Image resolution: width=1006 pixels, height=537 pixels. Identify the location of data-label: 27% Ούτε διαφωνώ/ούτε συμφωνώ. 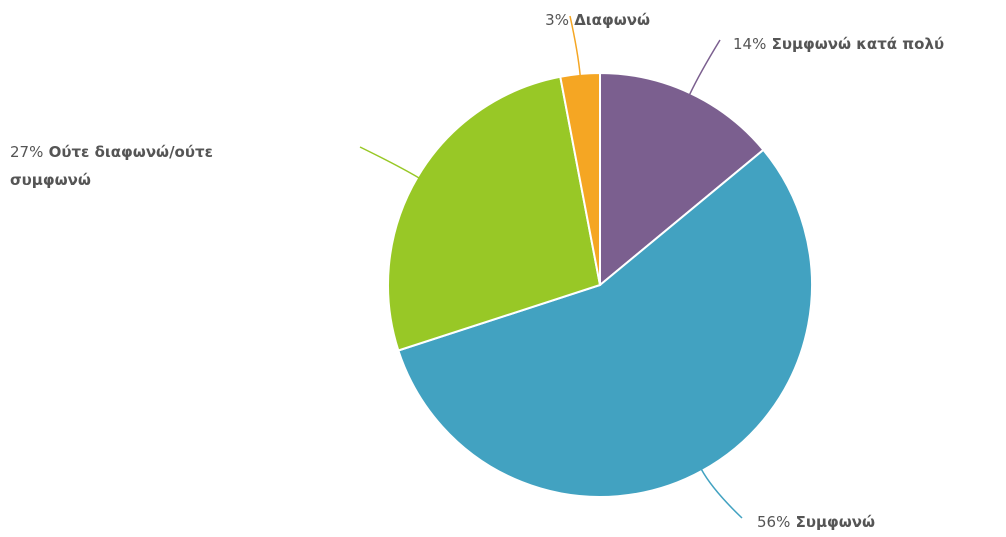
(147, 166).